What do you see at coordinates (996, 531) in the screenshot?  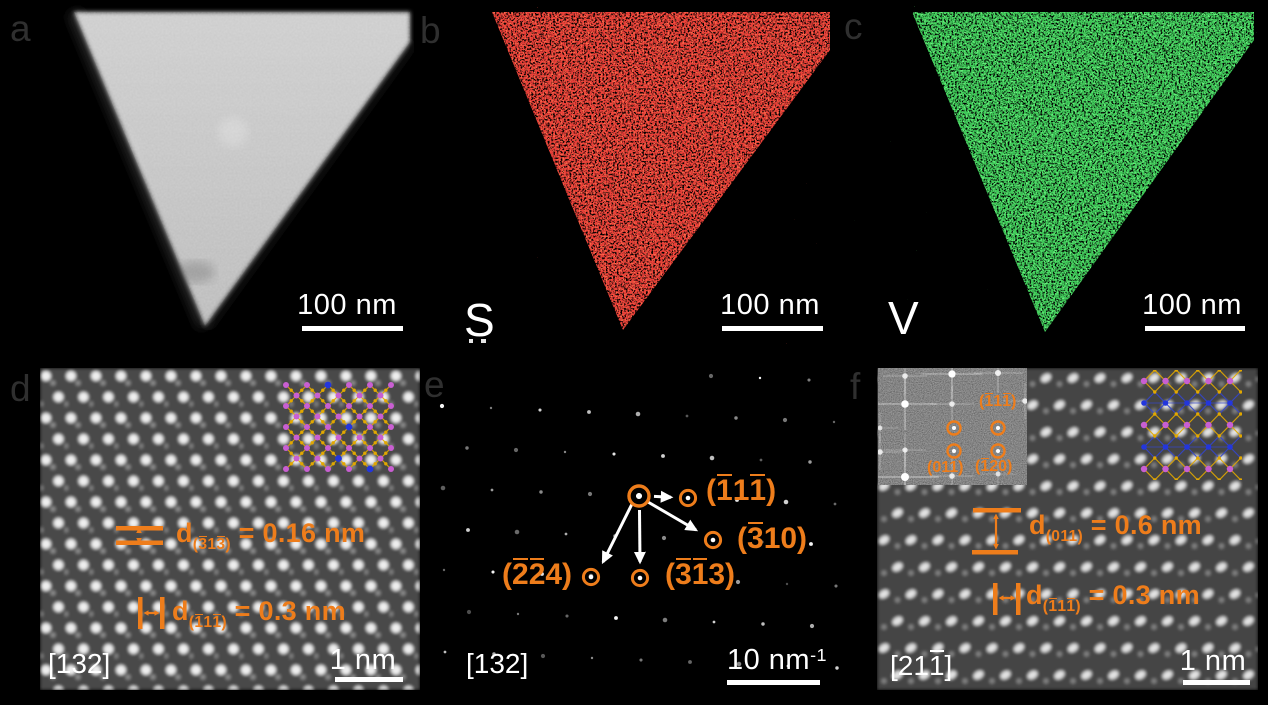 I see `d-spacing-marker-f1` at bounding box center [996, 531].